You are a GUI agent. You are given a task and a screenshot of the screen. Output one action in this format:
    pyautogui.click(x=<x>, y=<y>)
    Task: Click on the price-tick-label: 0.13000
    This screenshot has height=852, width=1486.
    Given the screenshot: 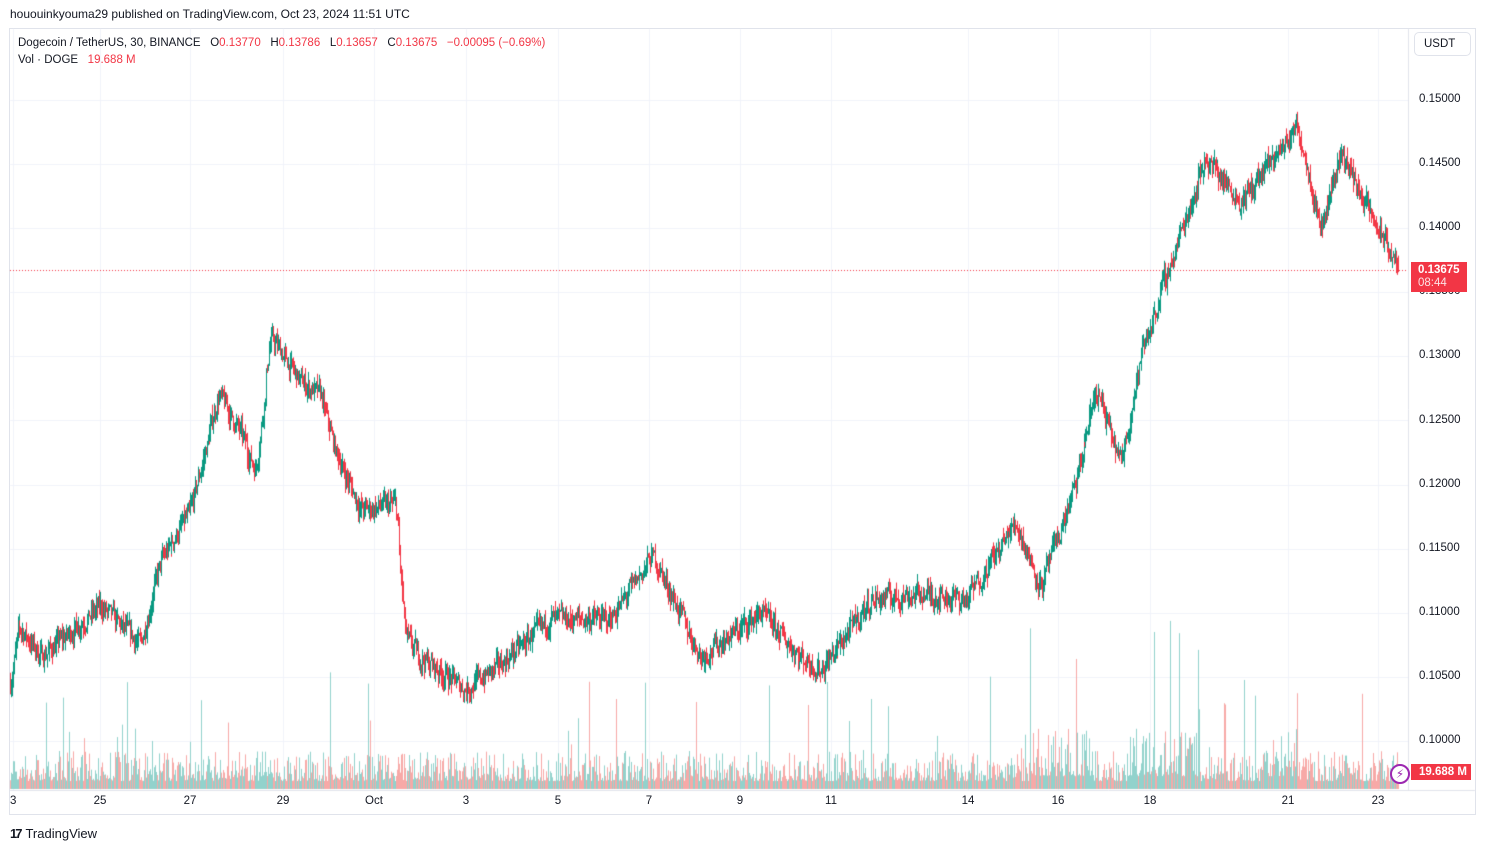 What is the action you would take?
    pyautogui.click(x=1440, y=355)
    